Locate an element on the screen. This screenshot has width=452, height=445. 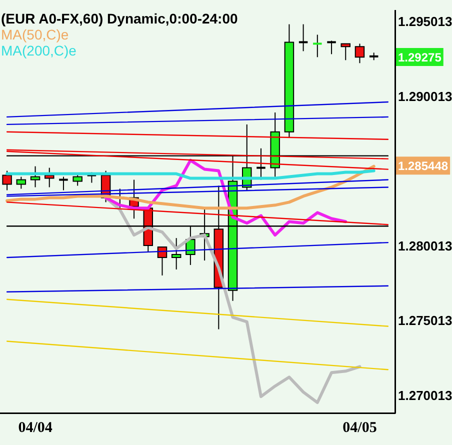
y-tick-label: 1.295013 is located at coordinates (425, 22).